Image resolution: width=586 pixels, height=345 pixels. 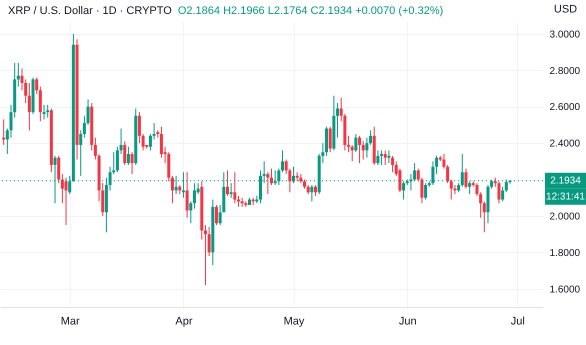 What do you see at coordinates (565, 144) in the screenshot?
I see `y-tick-label: 2.4000` at bounding box center [565, 144].